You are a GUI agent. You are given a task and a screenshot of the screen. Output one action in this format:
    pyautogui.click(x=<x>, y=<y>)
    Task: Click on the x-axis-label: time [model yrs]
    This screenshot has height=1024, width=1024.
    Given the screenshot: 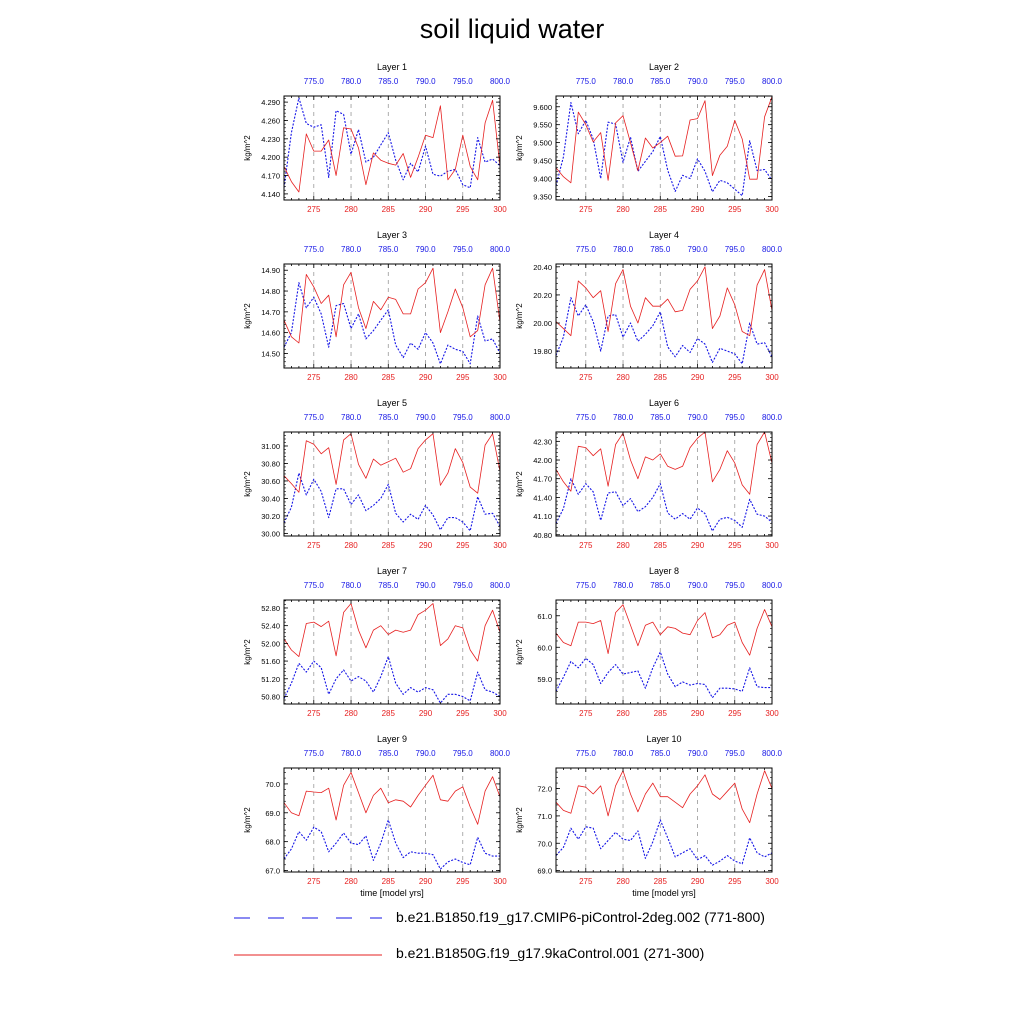 What is the action you would take?
    pyautogui.click(x=664, y=893)
    